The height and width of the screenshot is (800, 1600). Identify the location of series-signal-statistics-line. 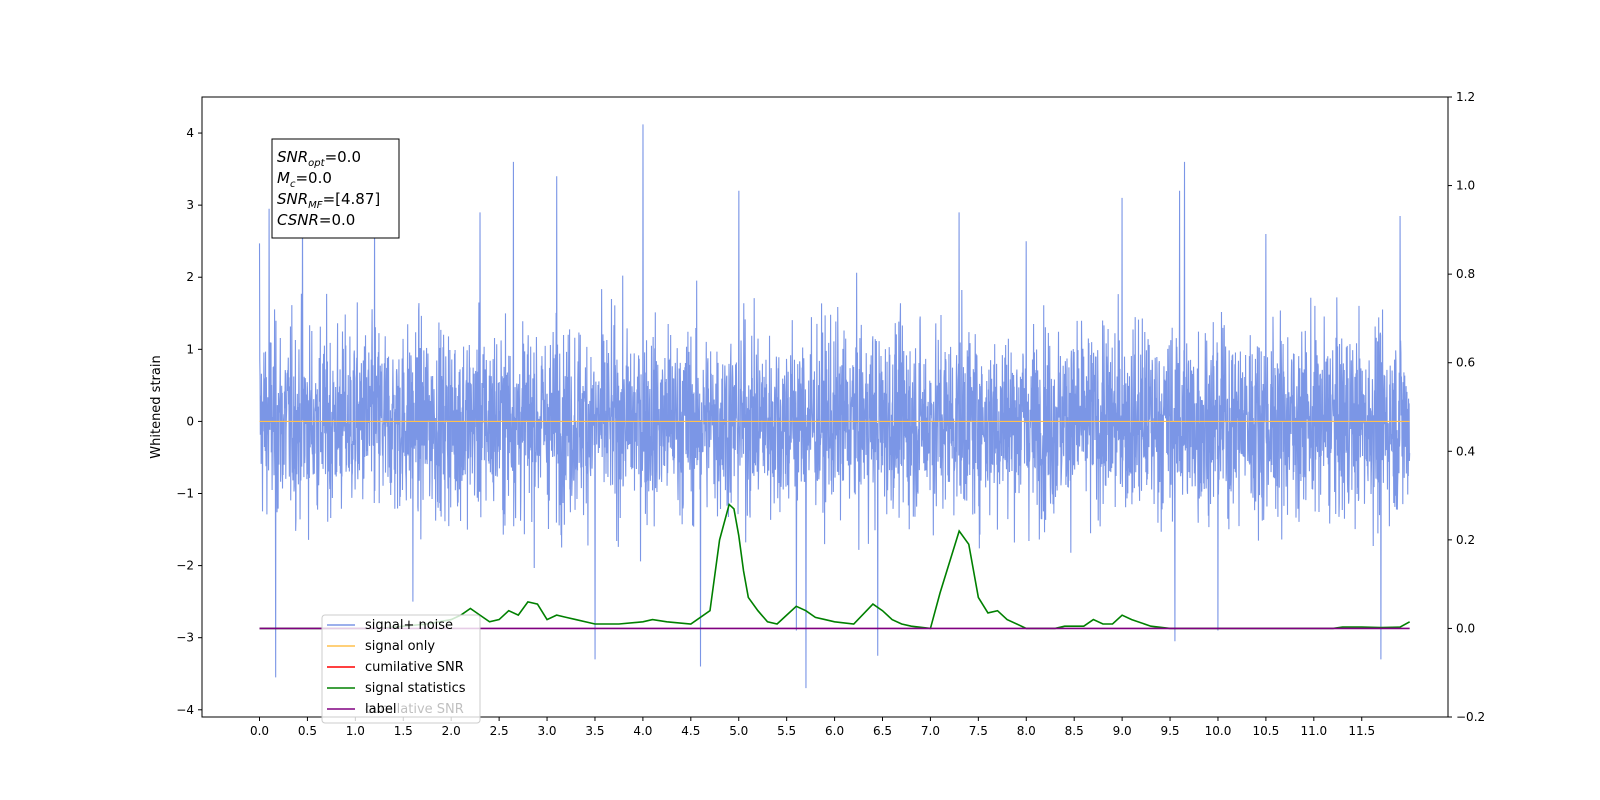
(835, 566).